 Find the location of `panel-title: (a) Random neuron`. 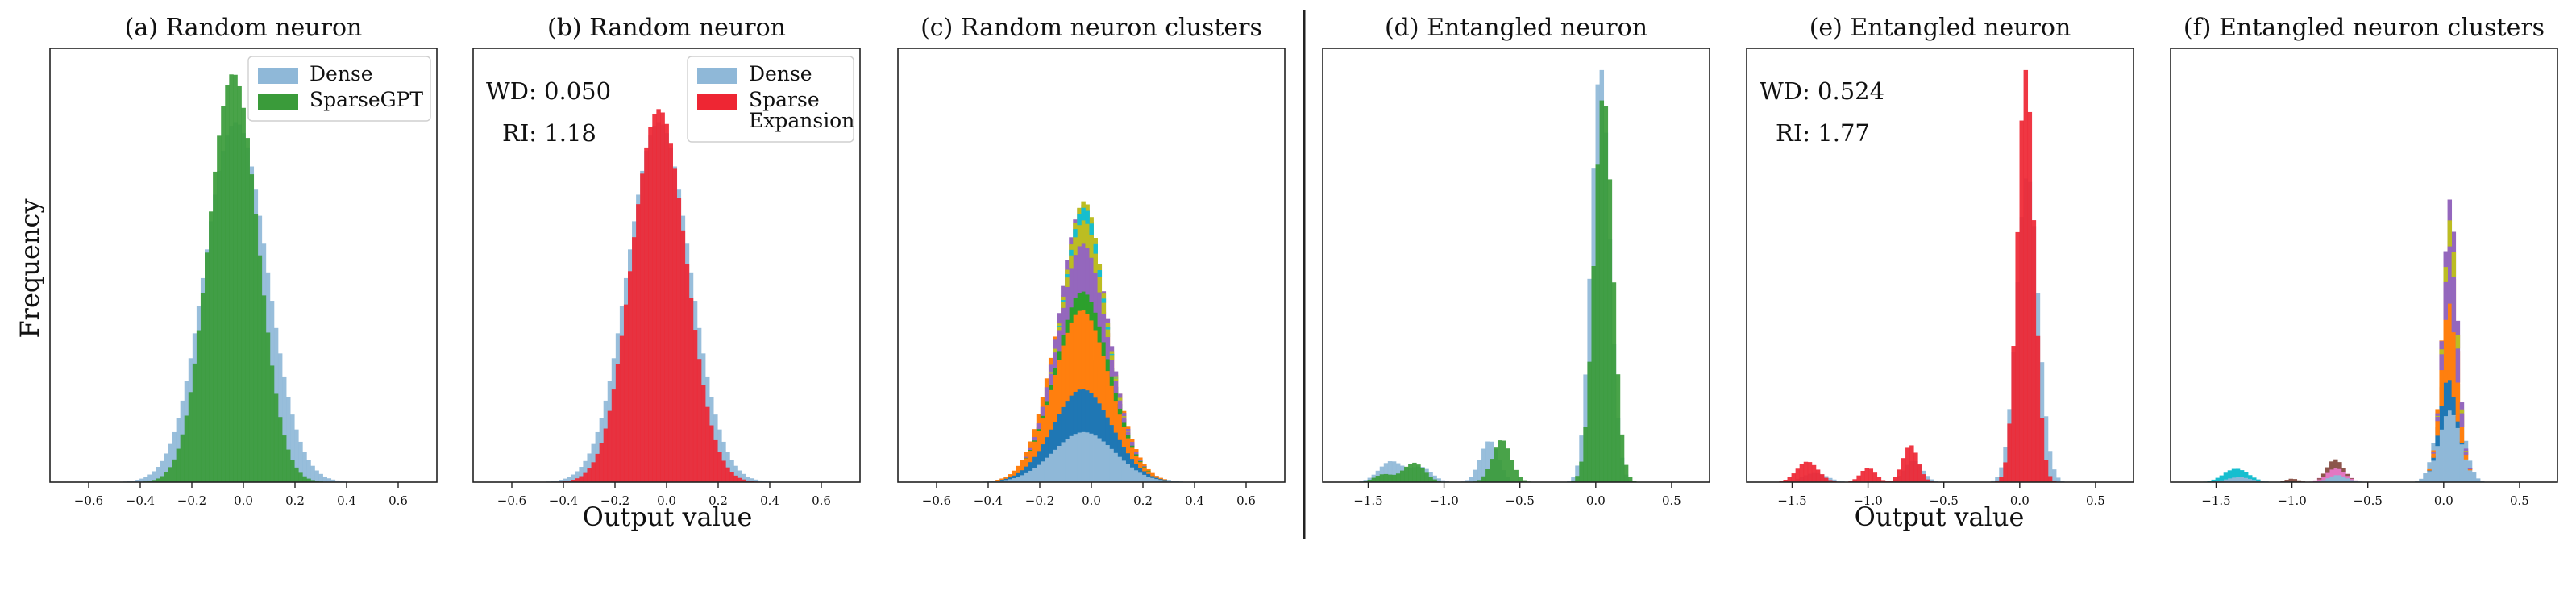

panel-title: (a) Random neuron is located at coordinates (244, 28).